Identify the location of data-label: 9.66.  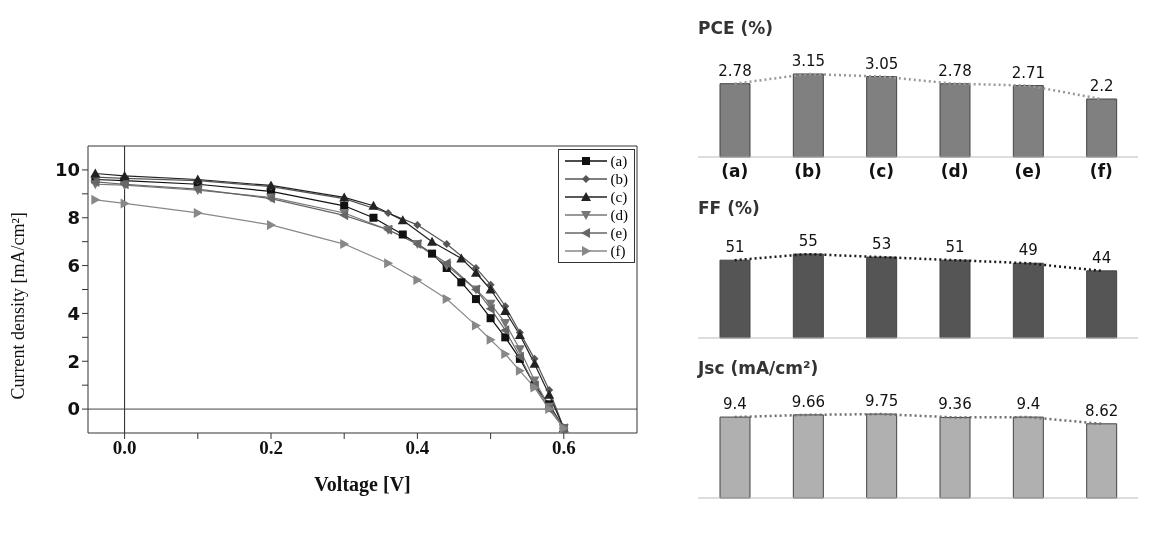
(808, 401).